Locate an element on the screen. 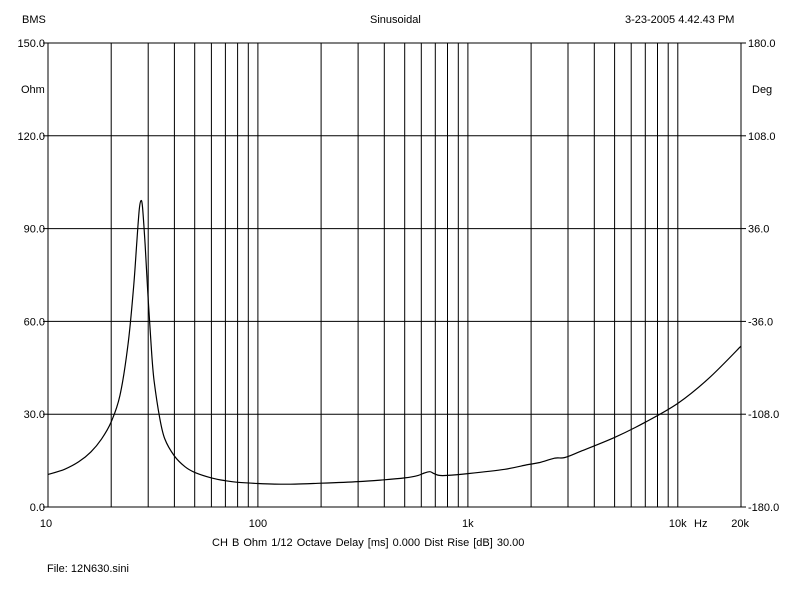  x-tick-label: 10 is located at coordinates (46, 524).